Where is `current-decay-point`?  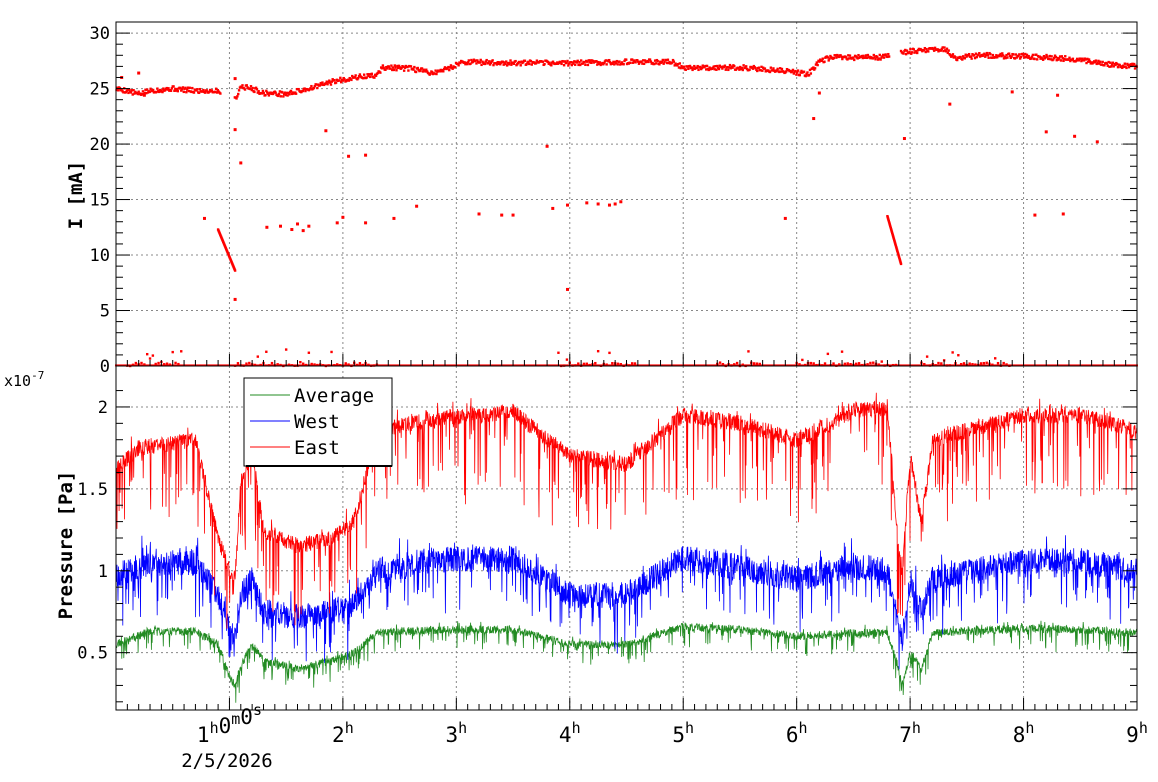
current-decay-point is located at coordinates (901, 264).